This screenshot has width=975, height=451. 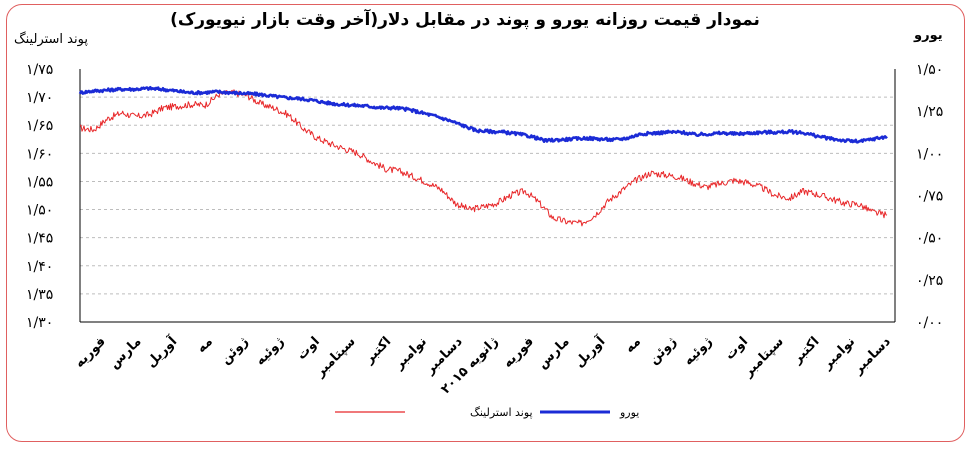 What do you see at coordinates (39, 295) in the screenshot?
I see `left-tick-label: ۱/۳۵` at bounding box center [39, 295].